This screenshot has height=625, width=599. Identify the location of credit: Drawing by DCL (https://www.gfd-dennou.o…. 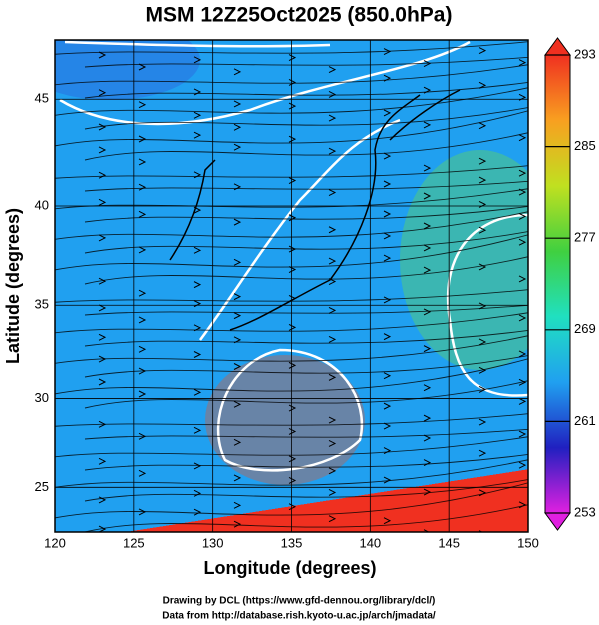
(299, 601).